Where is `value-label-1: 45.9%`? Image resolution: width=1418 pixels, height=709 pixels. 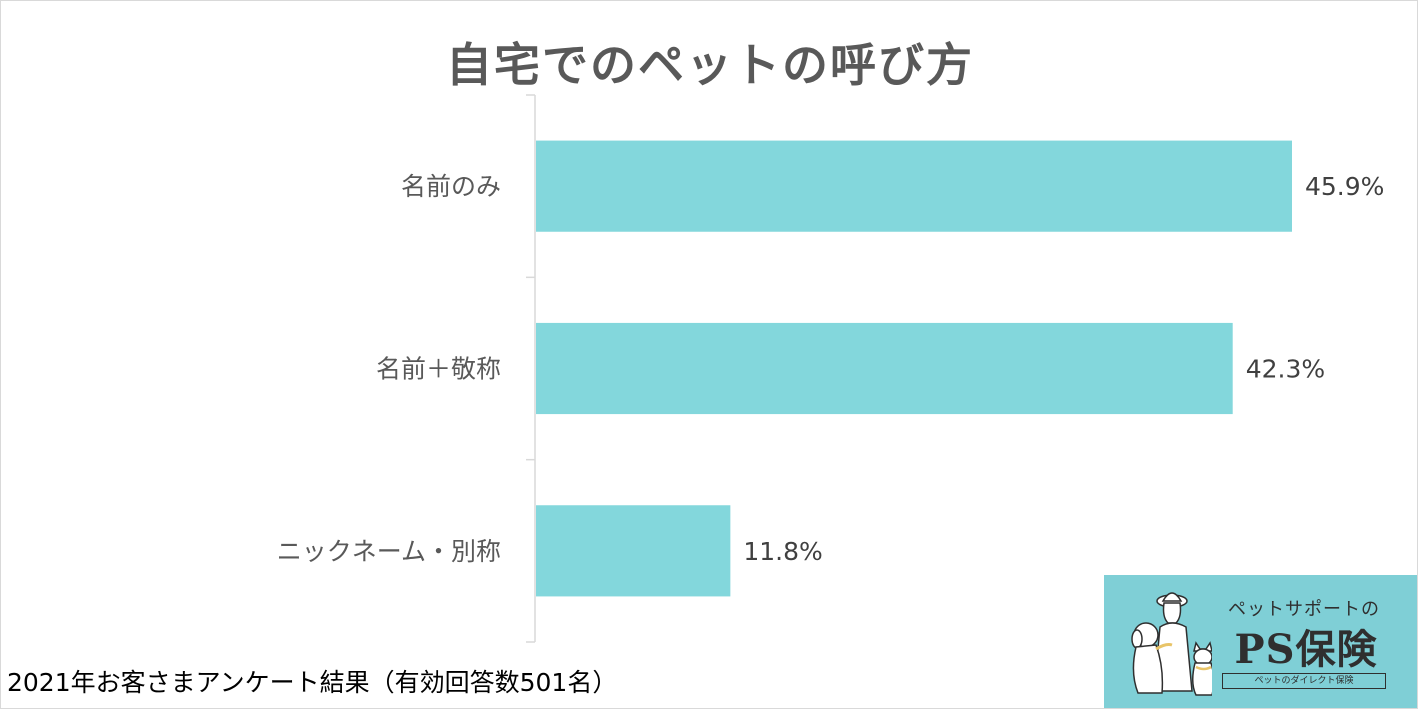
value-label-1: 45.9% is located at coordinates (1344, 186).